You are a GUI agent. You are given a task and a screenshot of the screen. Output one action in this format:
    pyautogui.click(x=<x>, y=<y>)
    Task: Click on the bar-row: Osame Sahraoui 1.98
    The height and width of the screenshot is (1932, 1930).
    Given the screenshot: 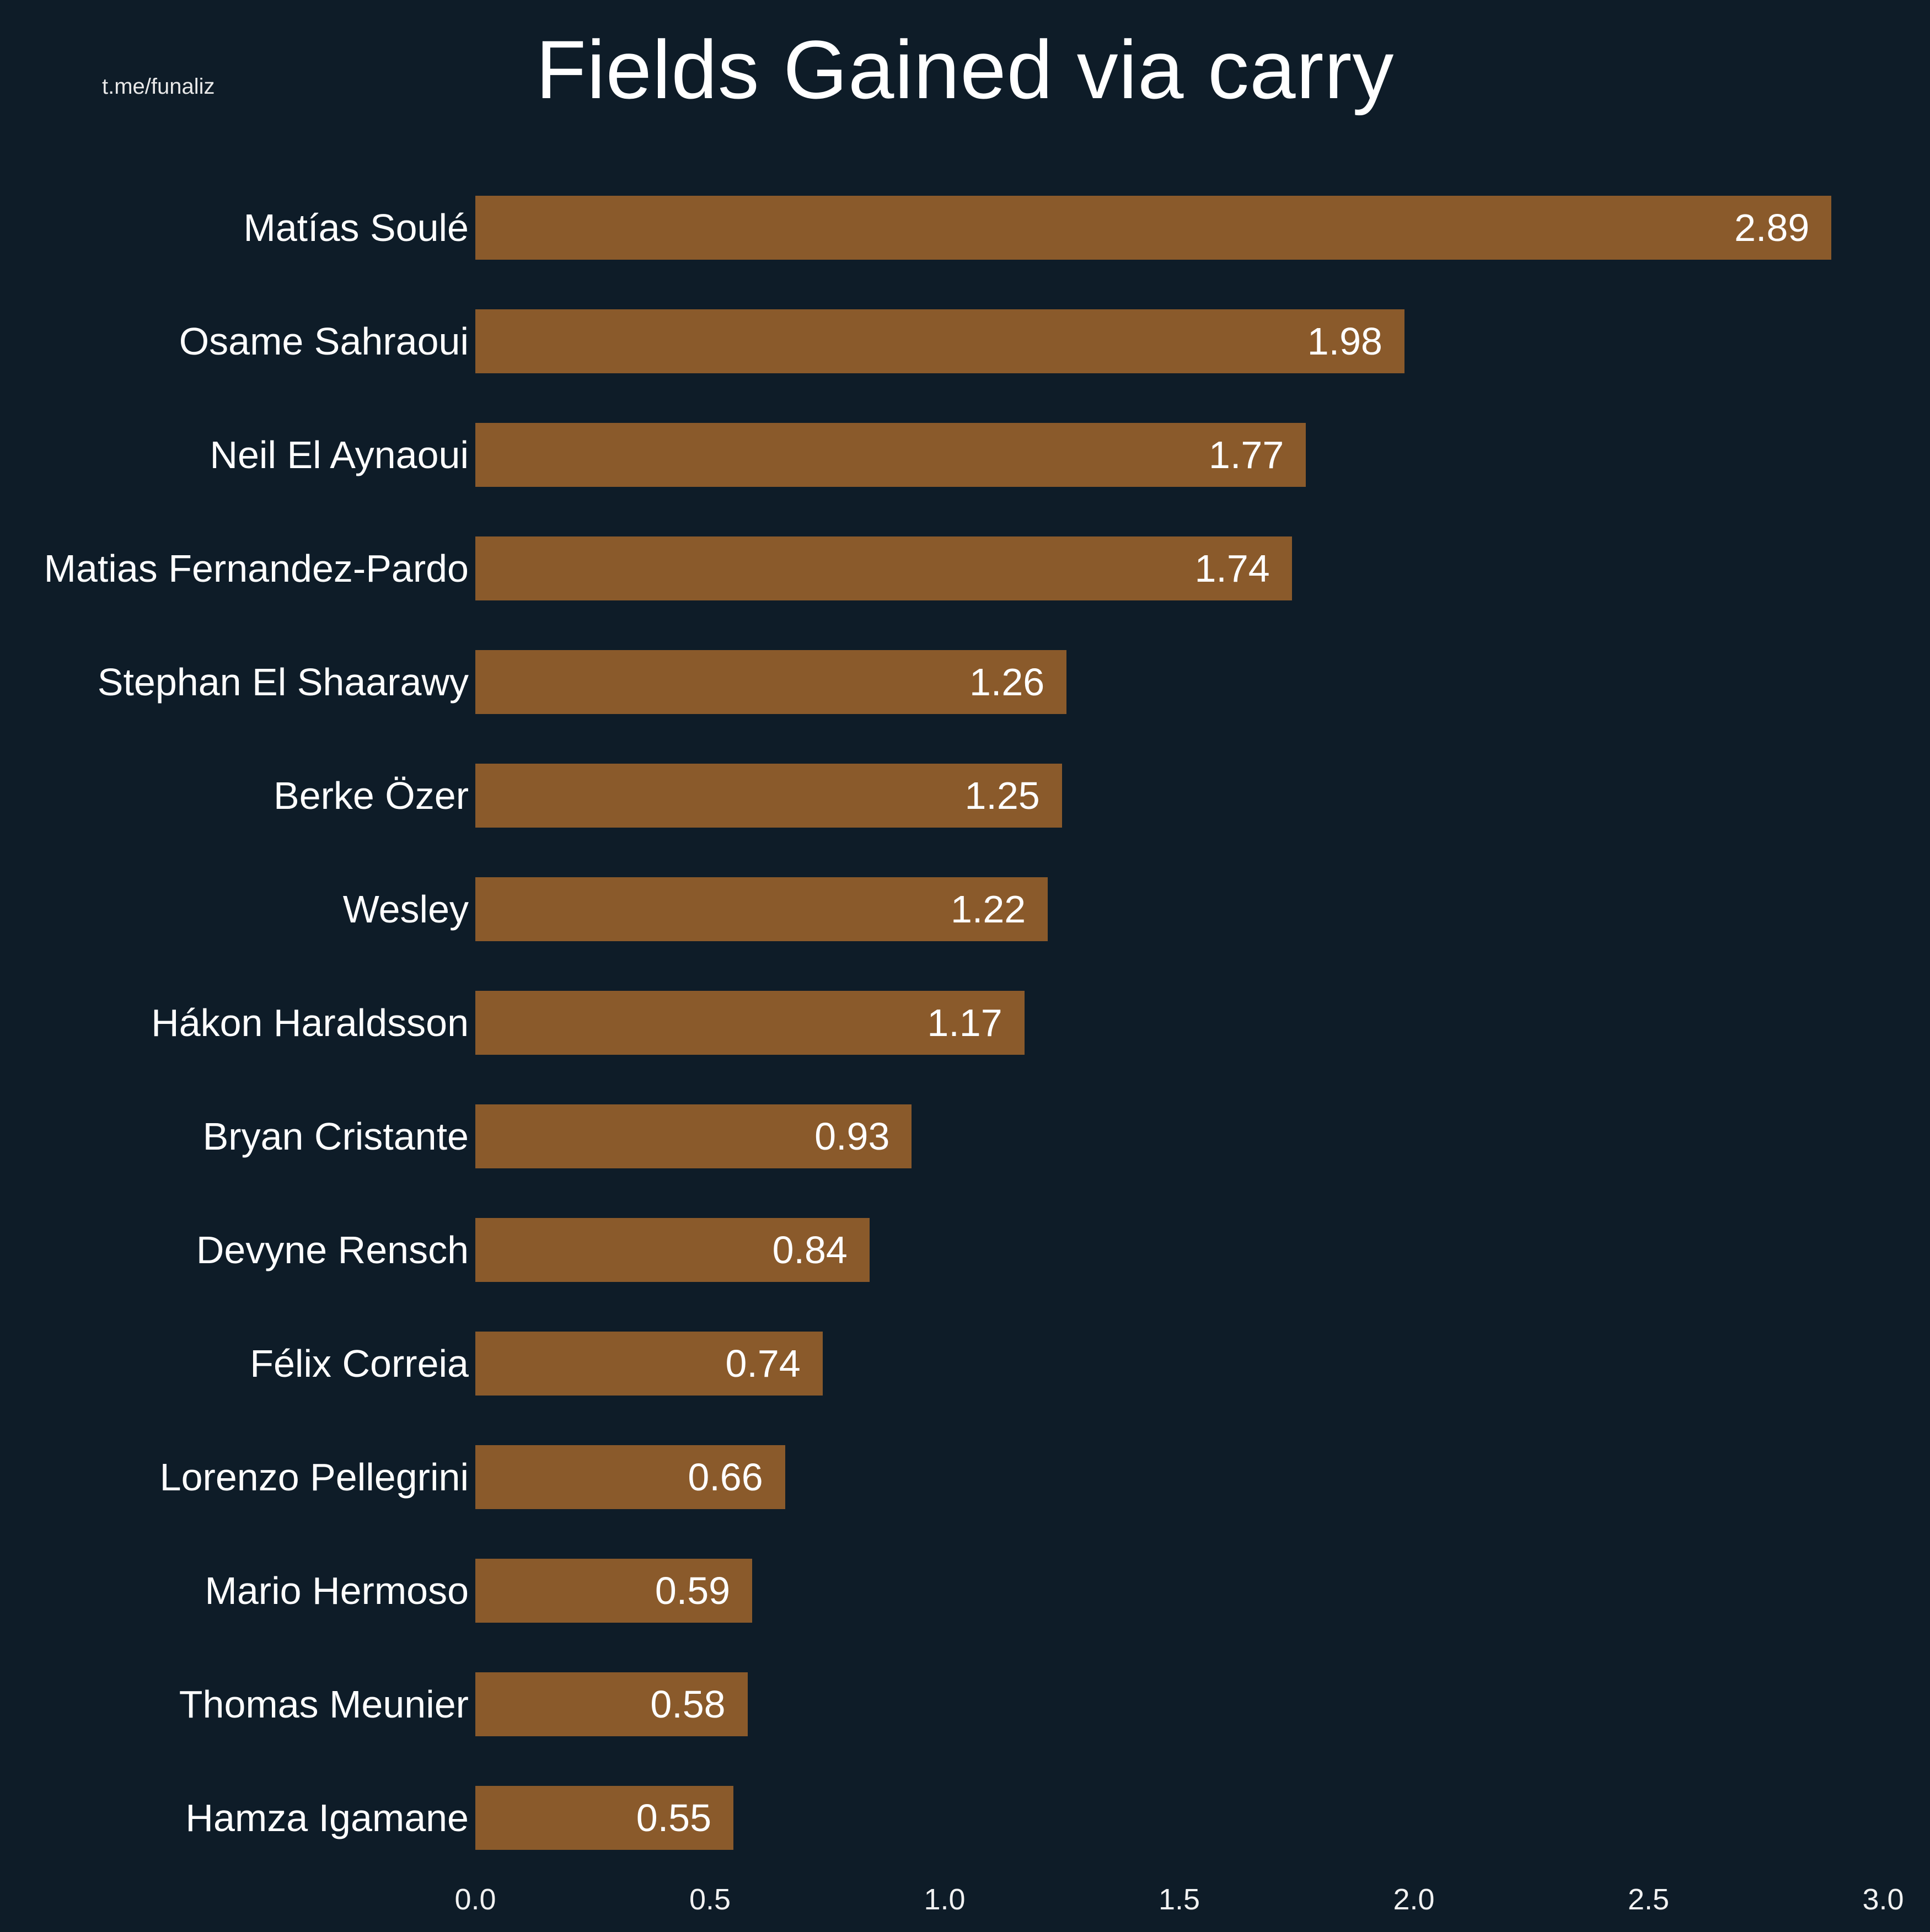 What is the action you would take?
    pyautogui.click(x=973, y=342)
    